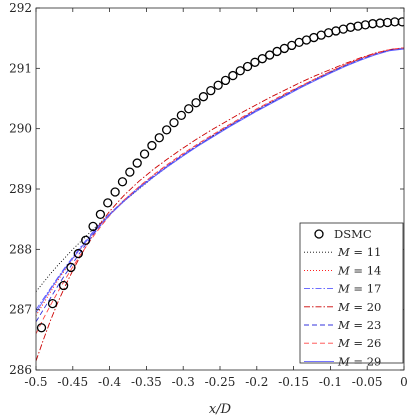  Describe the element at coordinates (20, 310) in the screenshot. I see `y-tick-label: 287` at that location.